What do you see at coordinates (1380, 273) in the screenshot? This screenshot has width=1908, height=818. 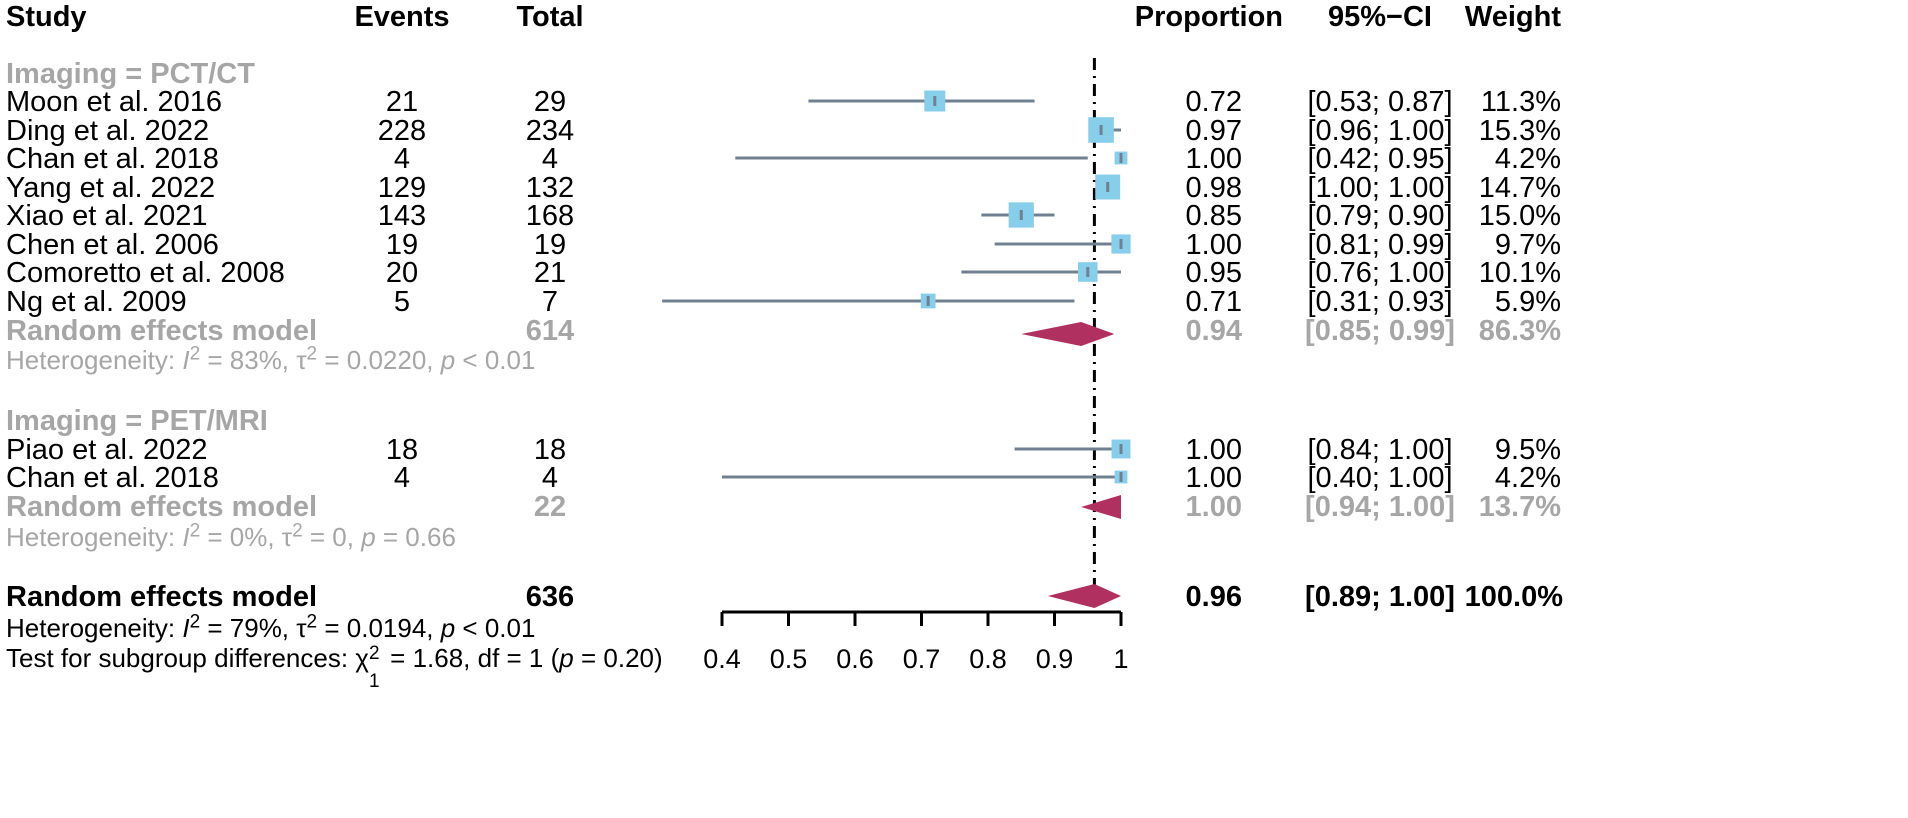 I see `study-ci: [0.76; 1.00]` at bounding box center [1380, 273].